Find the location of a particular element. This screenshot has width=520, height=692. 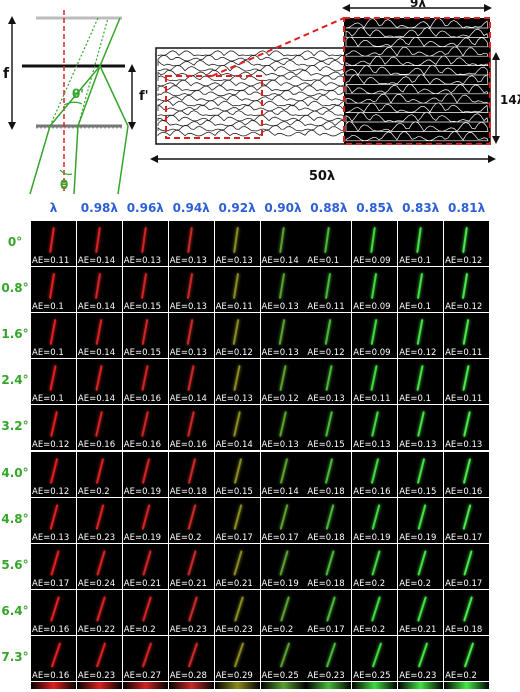

thetaprime-label: θ' is located at coordinates (78, 94).